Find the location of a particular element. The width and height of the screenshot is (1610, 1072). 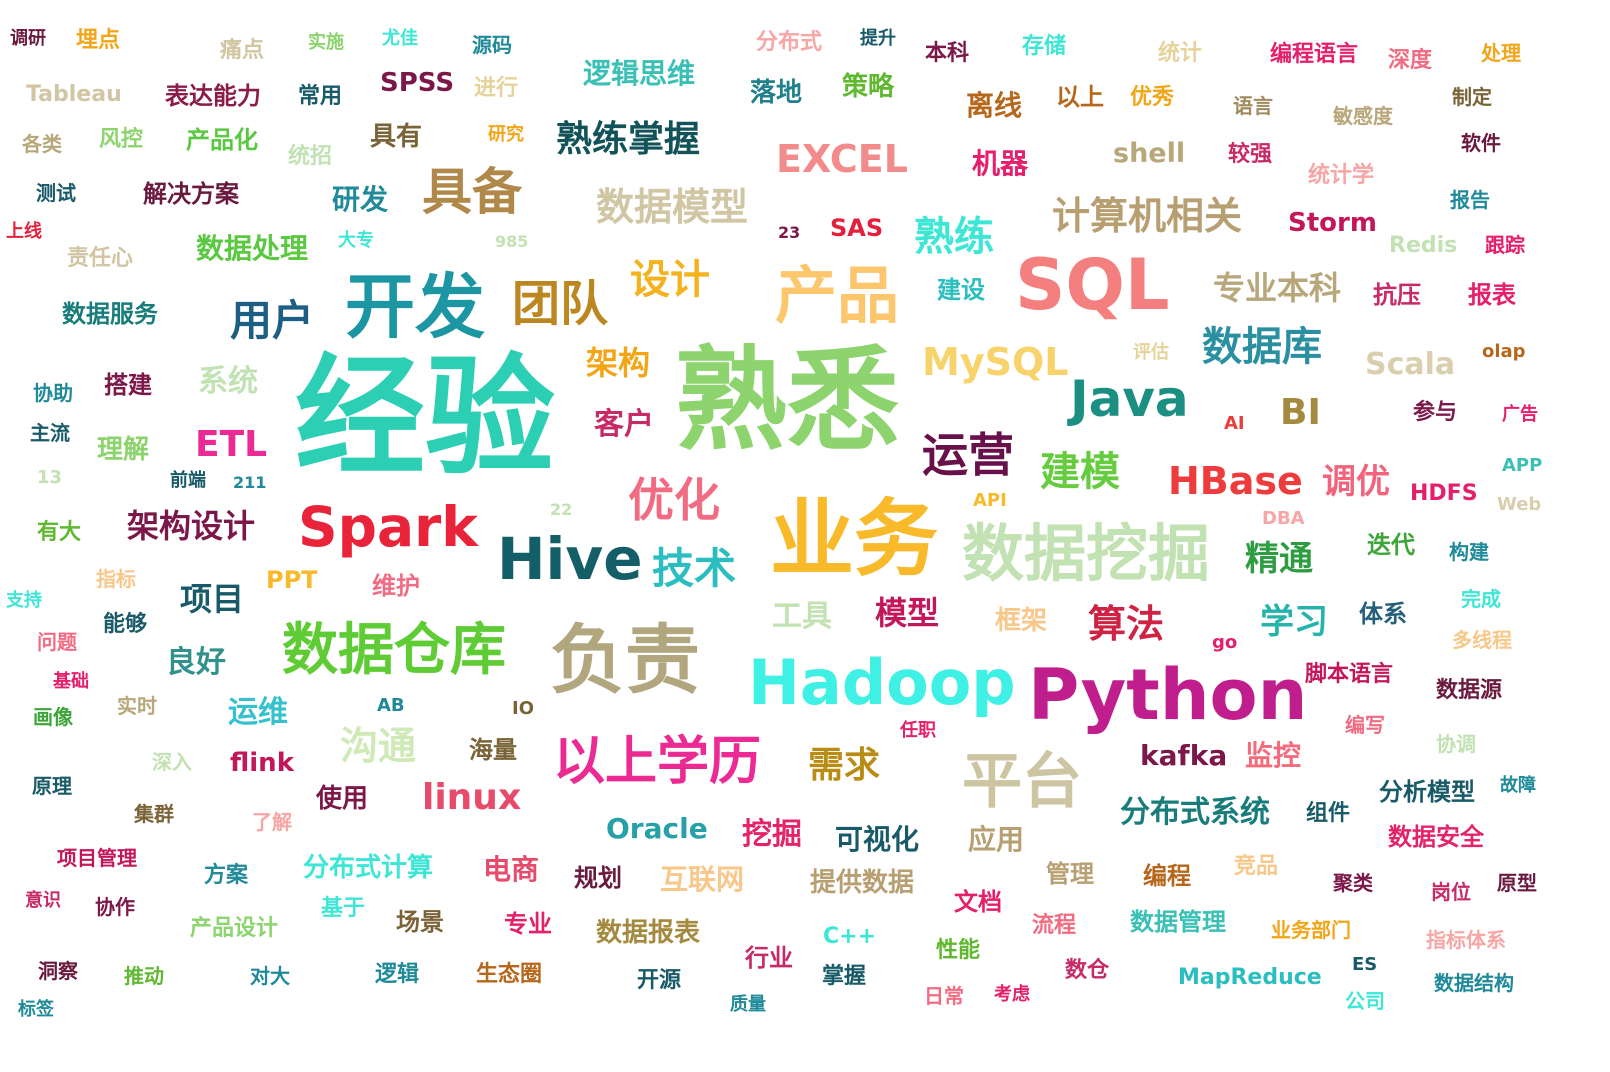

word-jiankong: 监控 is located at coordinates (1273, 755).